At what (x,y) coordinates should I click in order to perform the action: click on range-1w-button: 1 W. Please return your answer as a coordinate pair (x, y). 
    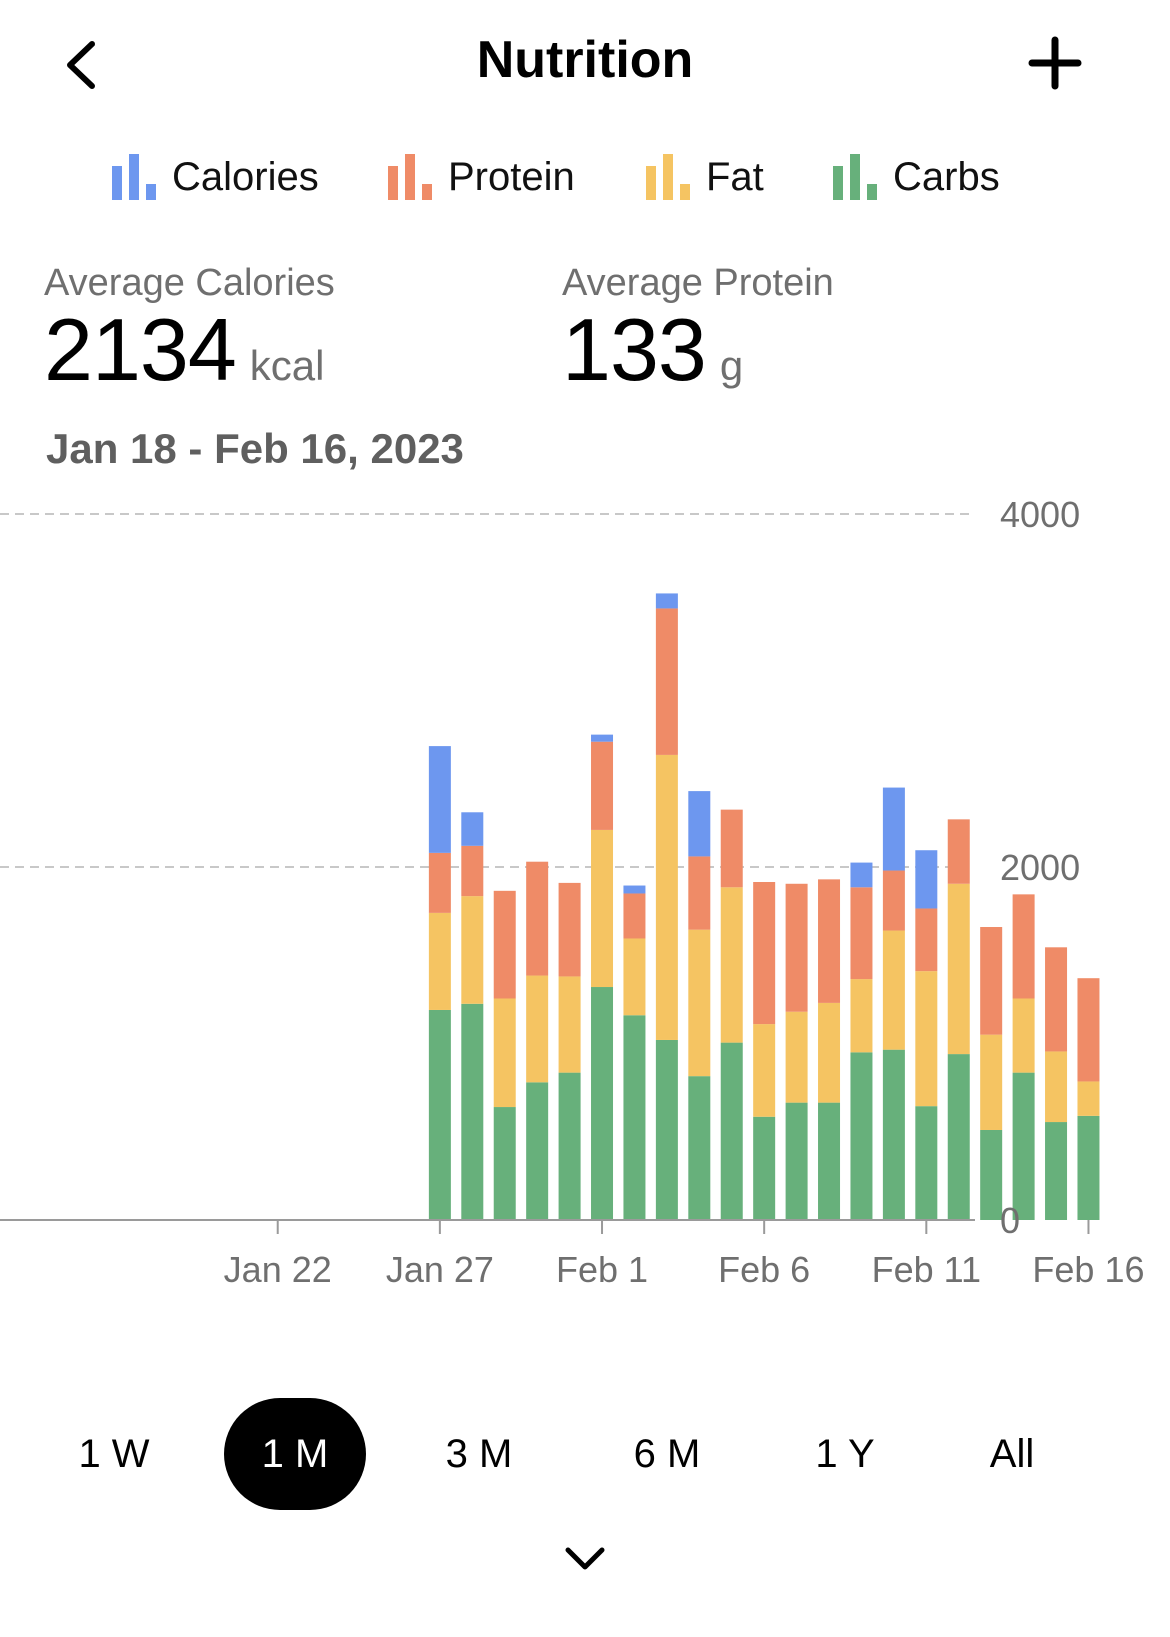
    Looking at the image, I should click on (114, 1453).